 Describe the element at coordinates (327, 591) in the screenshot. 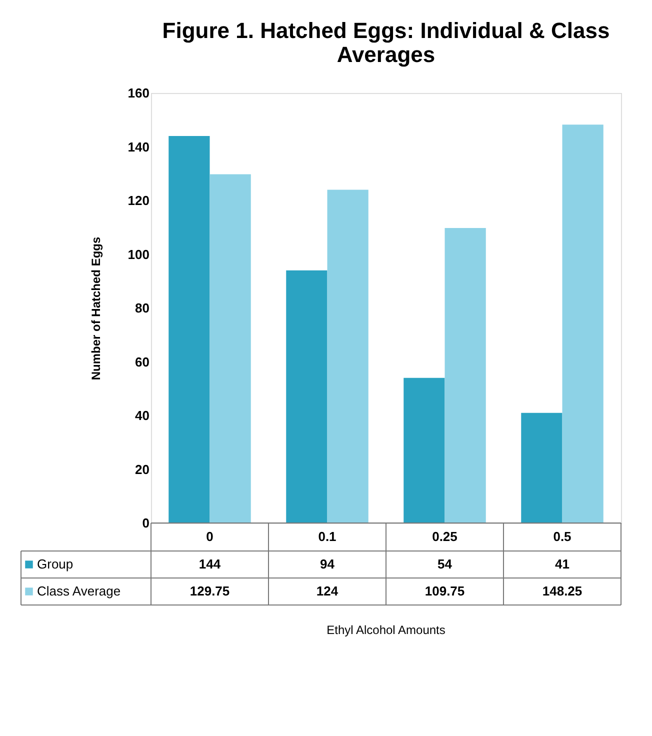

I see `data-label: 124` at that location.